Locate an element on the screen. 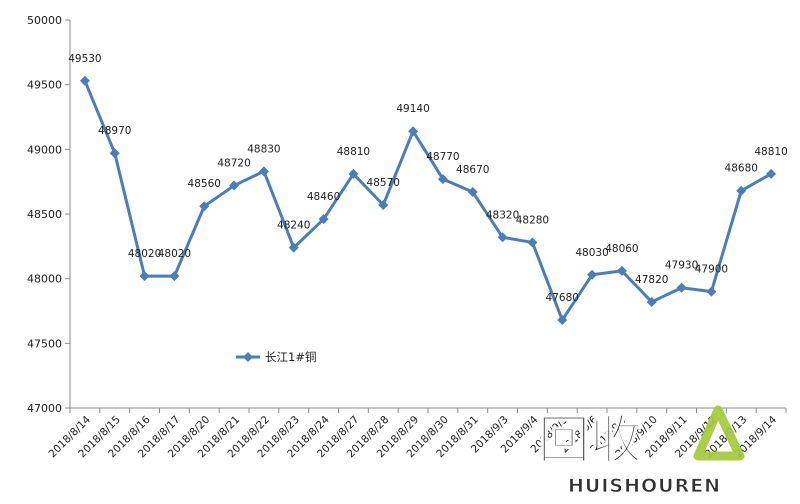 Image resolution: width=800 pixels, height=504 pixels. data-label: 48720 is located at coordinates (233, 164).